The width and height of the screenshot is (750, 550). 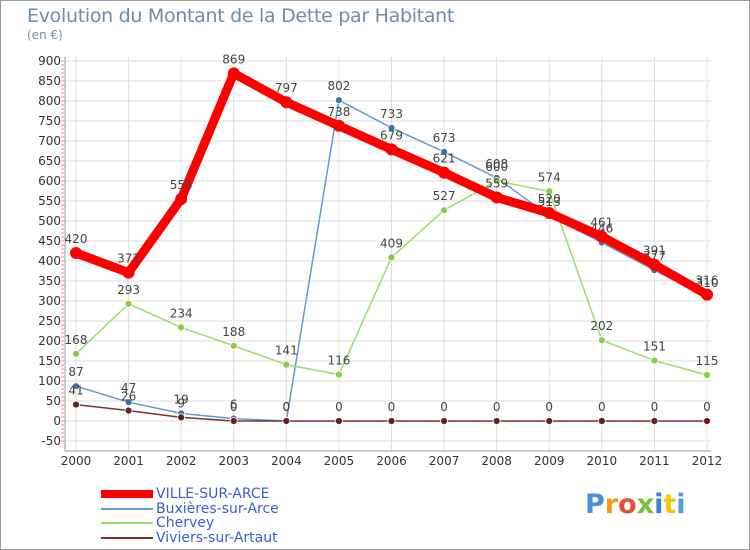 What do you see at coordinates (181, 313) in the screenshot?
I see `data-label: 234` at bounding box center [181, 313].